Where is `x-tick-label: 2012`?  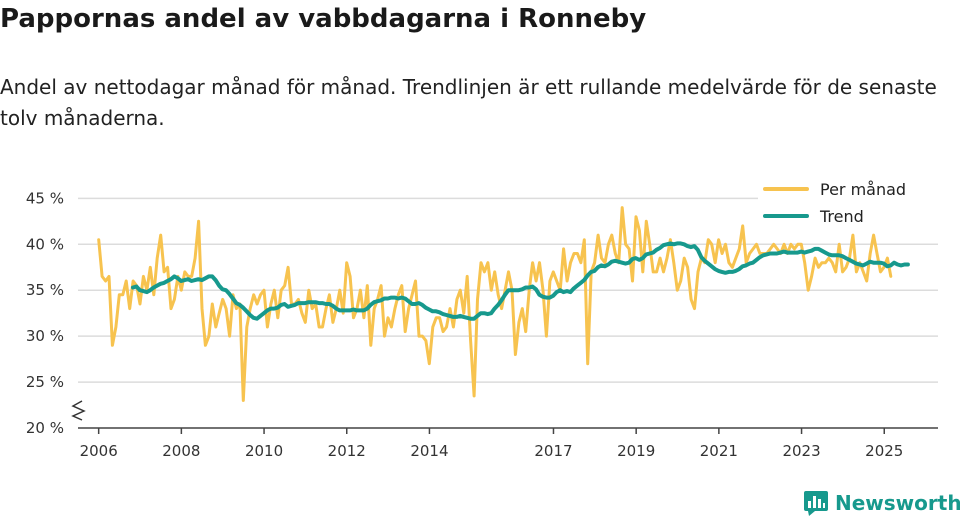
x-tick-label: 2012 is located at coordinates (347, 451).